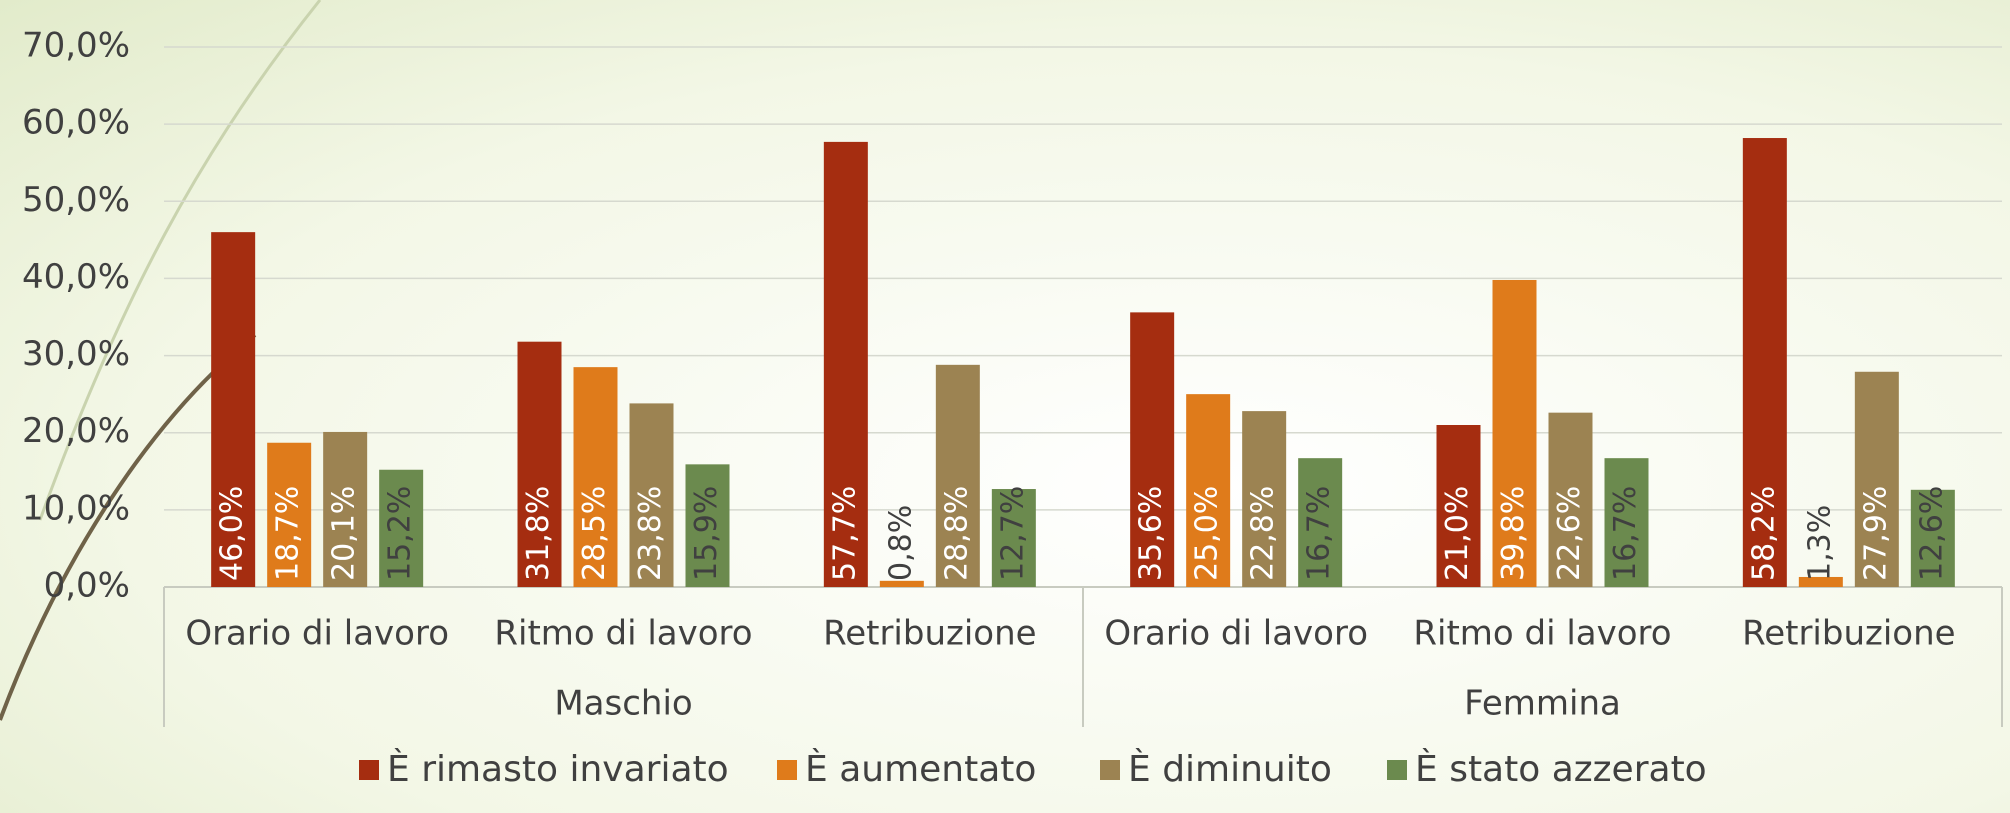 This screenshot has width=2010, height=813. I want to click on decoration, so click(180, 260).